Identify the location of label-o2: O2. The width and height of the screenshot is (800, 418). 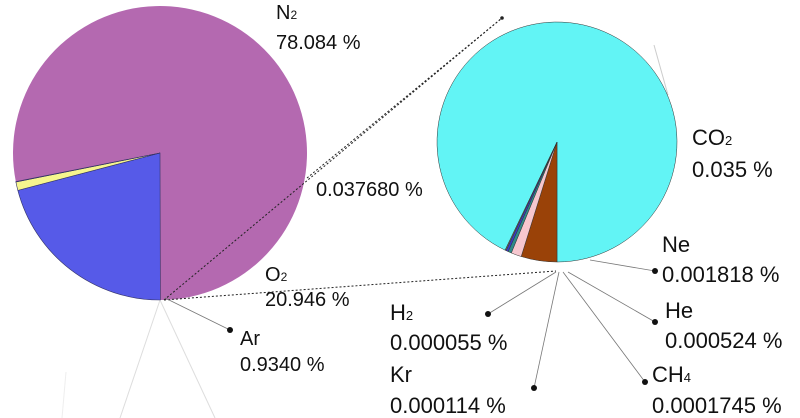
(276, 275).